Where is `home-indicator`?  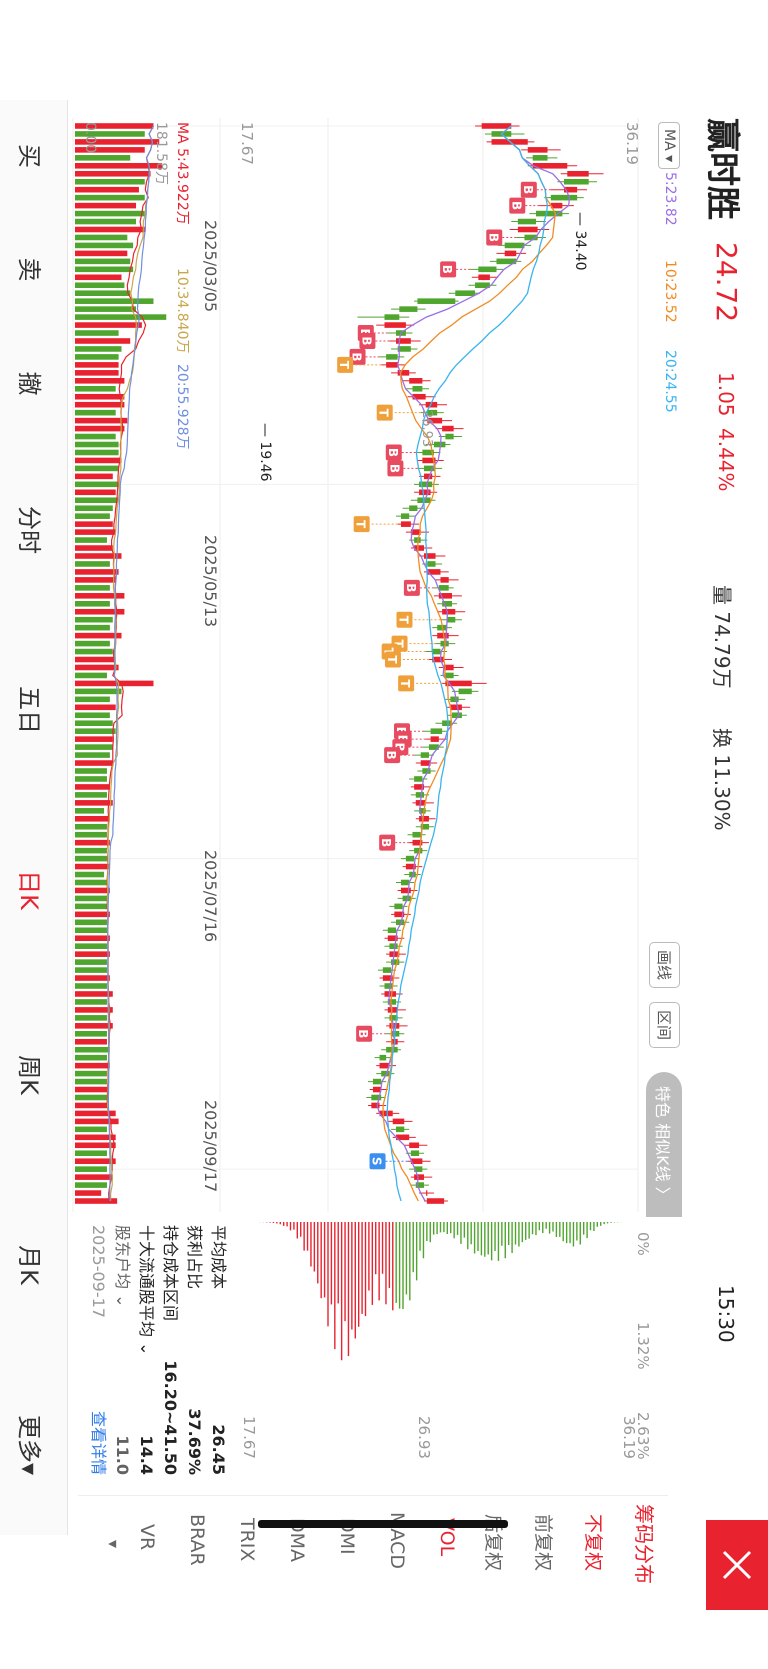
home-indicator is located at coordinates (383, 1524).